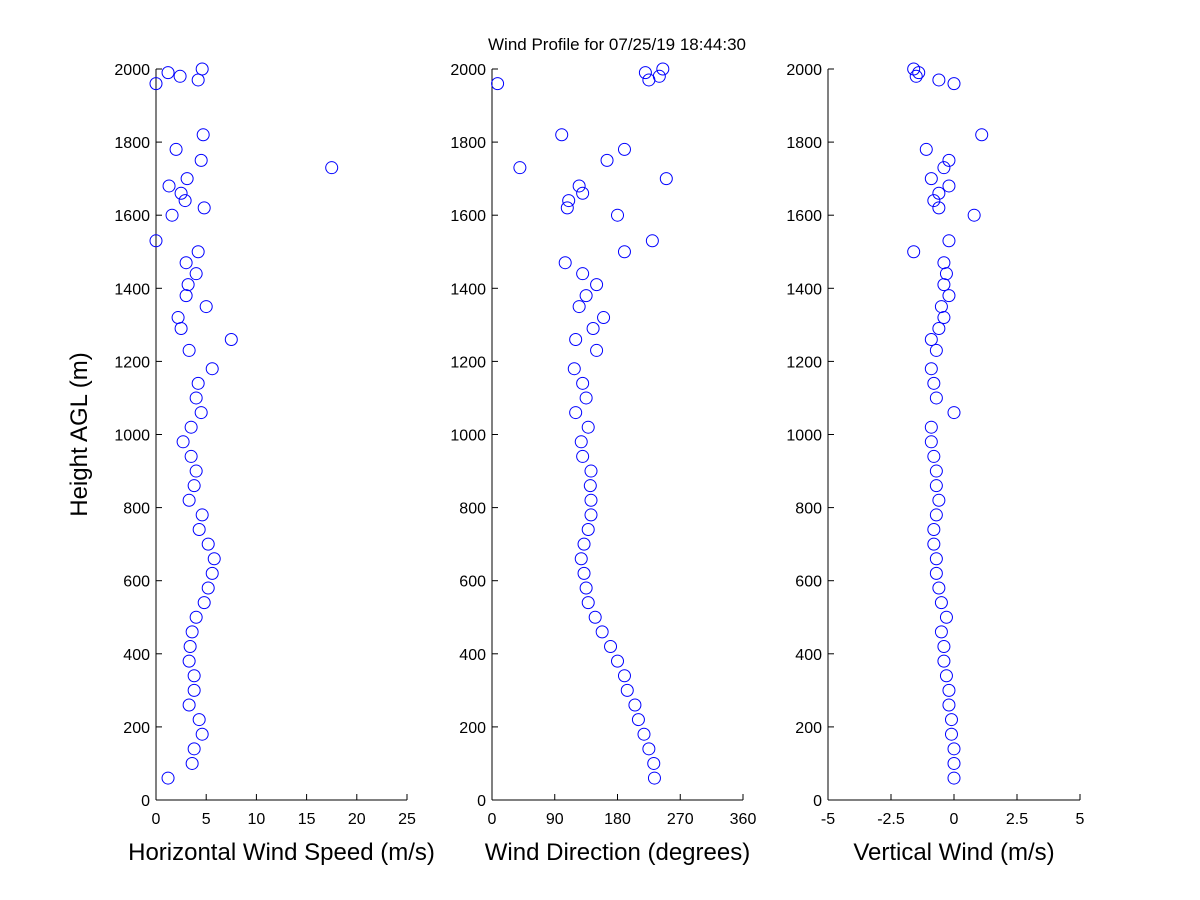 The image size is (1200, 900). Describe the element at coordinates (407, 819) in the screenshot. I see `x-tick-label: 25` at that location.